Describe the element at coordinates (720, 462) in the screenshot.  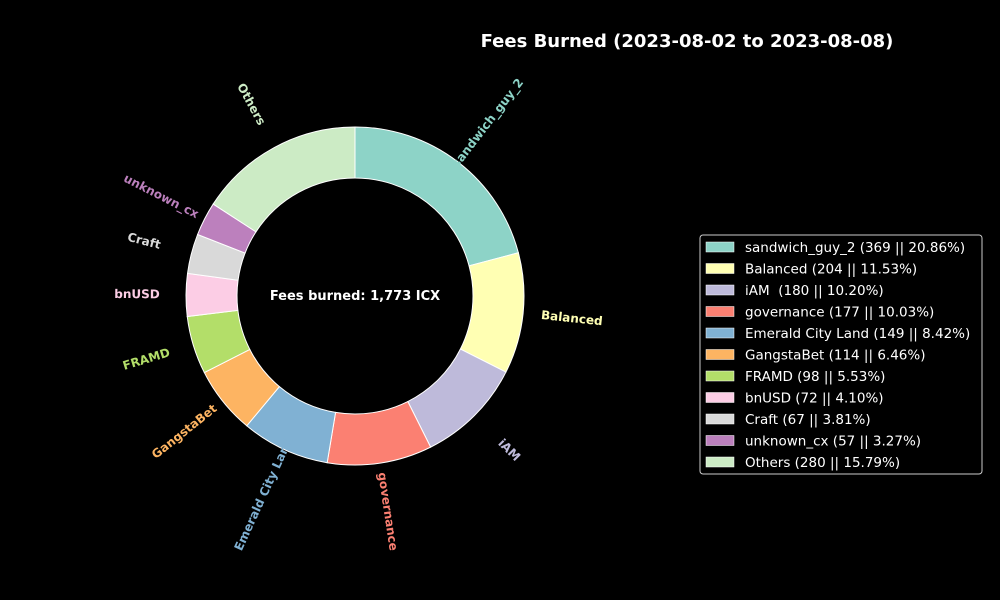
I see `legend-swatch-others` at that location.